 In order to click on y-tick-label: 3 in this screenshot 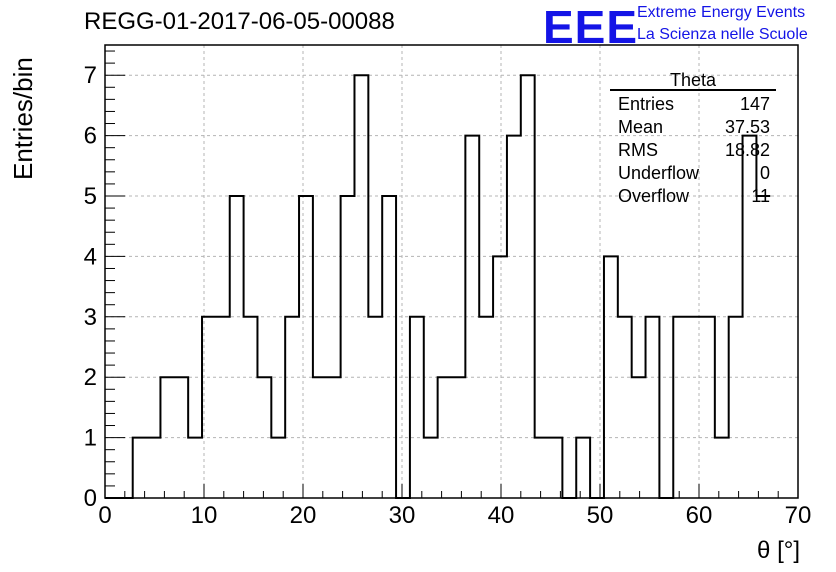, I will do `click(90, 317)`.